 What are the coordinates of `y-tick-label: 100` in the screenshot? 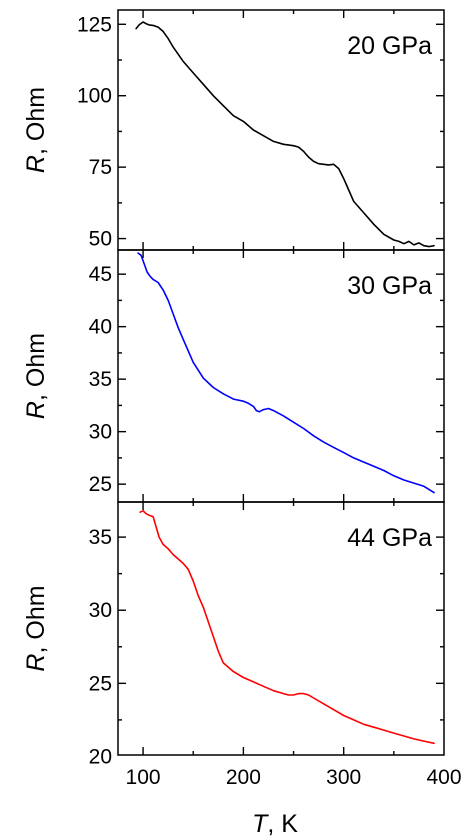 It's located at (94, 96).